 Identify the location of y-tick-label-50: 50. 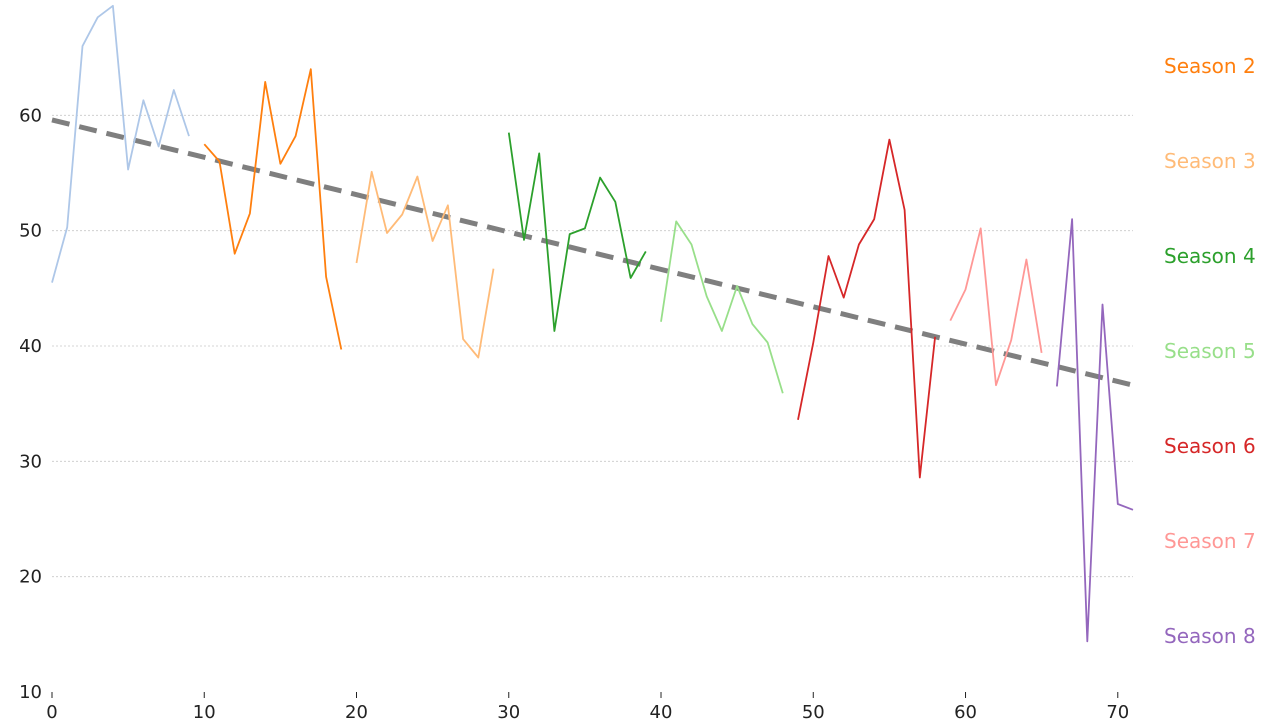
(30, 231).